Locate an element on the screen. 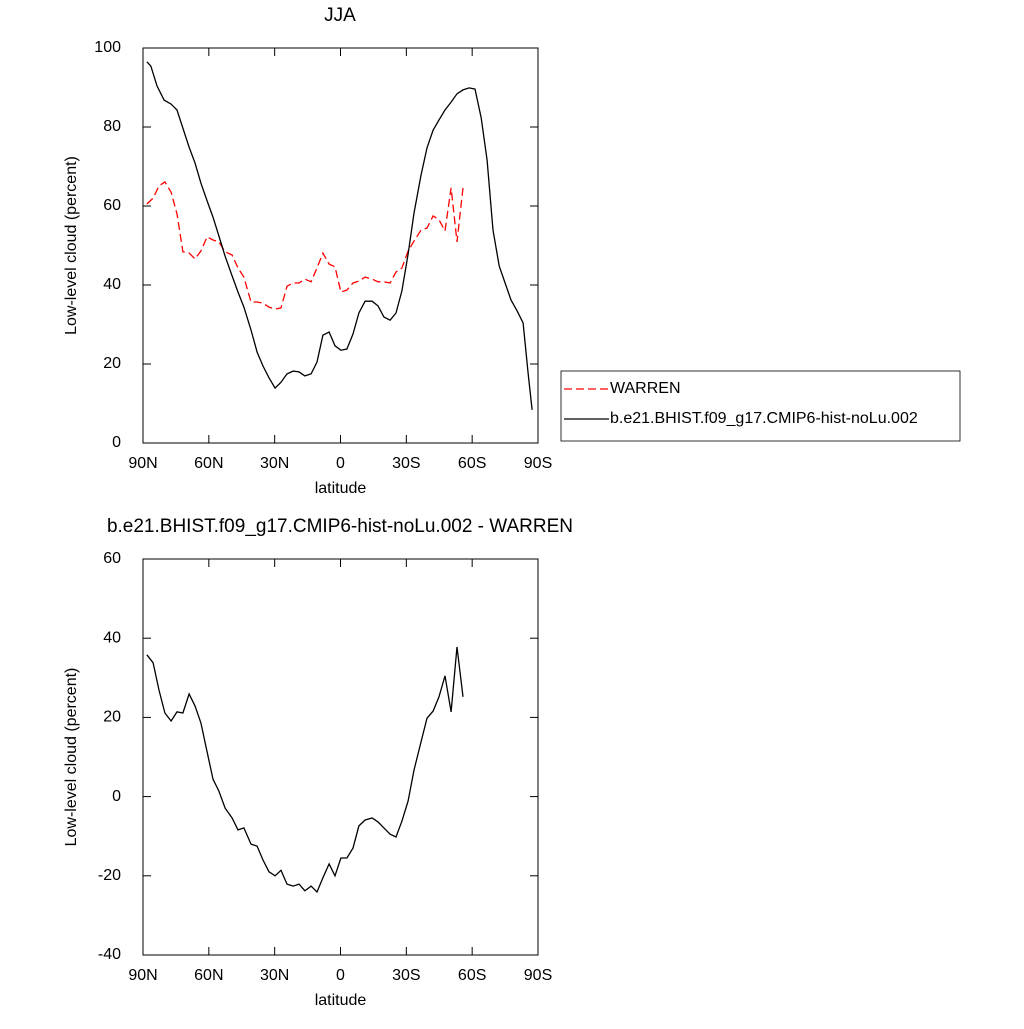 The height and width of the screenshot is (1029, 1024). legend-label: b.e21.BHIST.f09_g17.CMIP6-hist-noLu.002 is located at coordinates (764, 418).